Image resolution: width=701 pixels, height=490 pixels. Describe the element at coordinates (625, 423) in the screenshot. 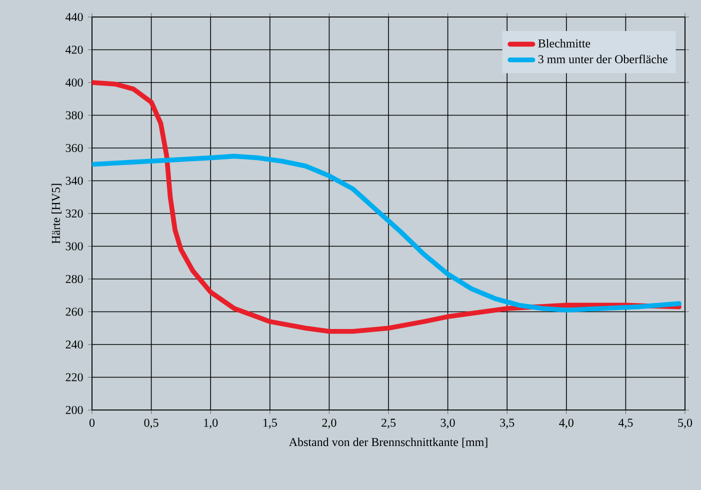

I see `x-tick-label: 4,5` at that location.